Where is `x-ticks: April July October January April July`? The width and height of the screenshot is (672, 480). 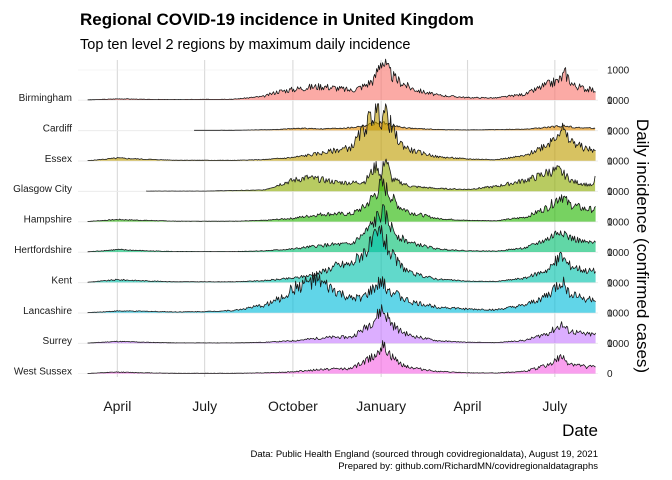 x-ticks: April July October January April July is located at coordinates (335, 406).